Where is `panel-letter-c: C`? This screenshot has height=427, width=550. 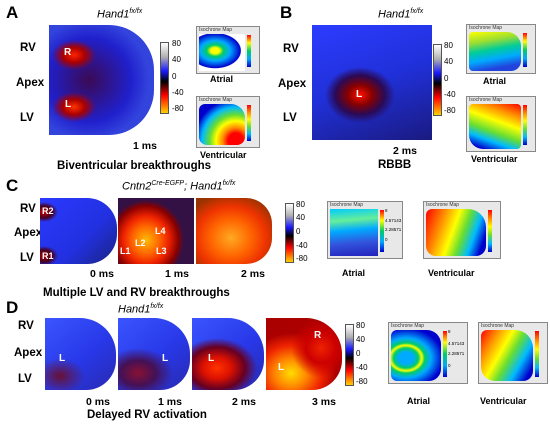 panel-letter-c: C is located at coordinates (12, 185).